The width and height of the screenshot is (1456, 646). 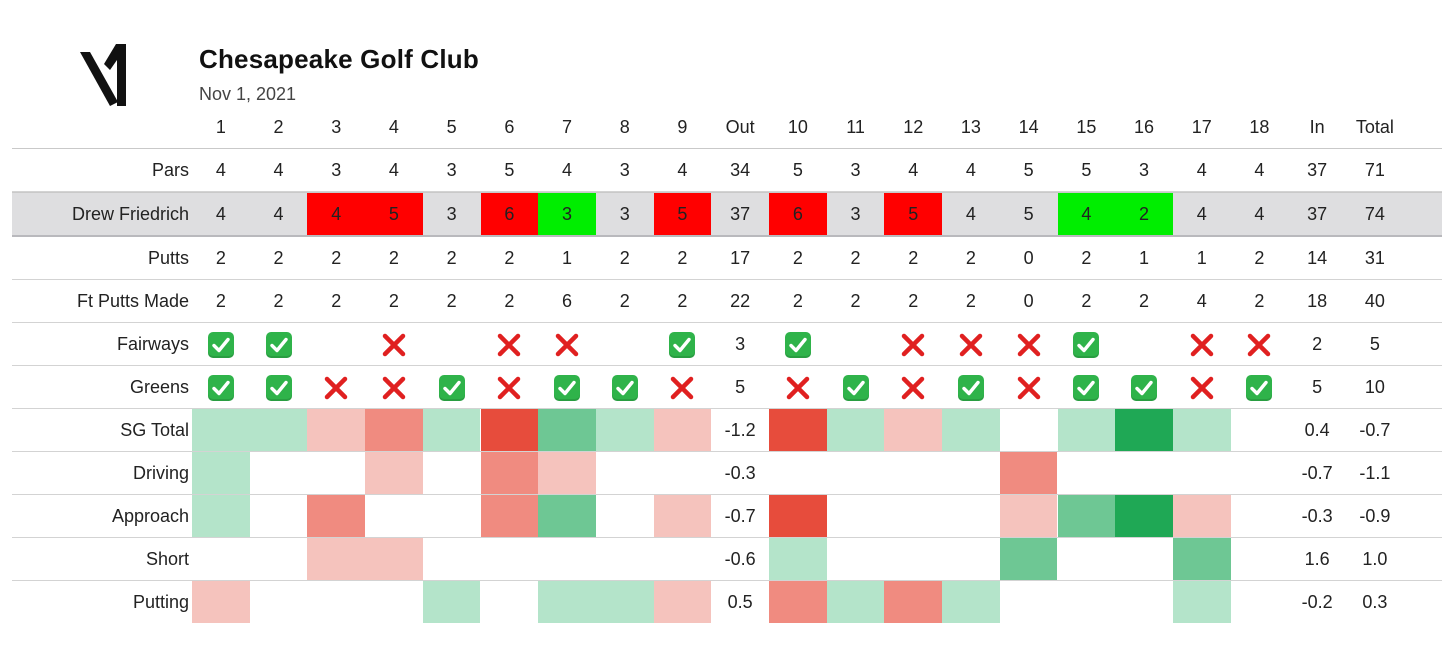 I want to click on sg_total-label: SG Total, so click(x=154, y=430).